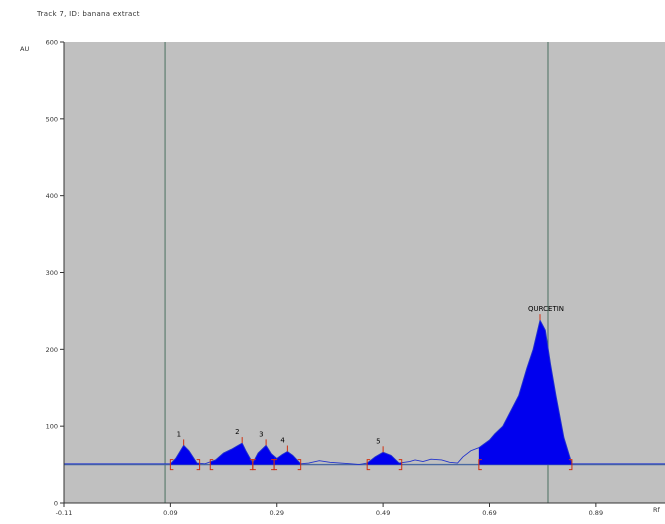 Image resolution: width=665 pixels, height=524 pixels. I want to click on x-tick-label: 0.69, so click(489, 513).